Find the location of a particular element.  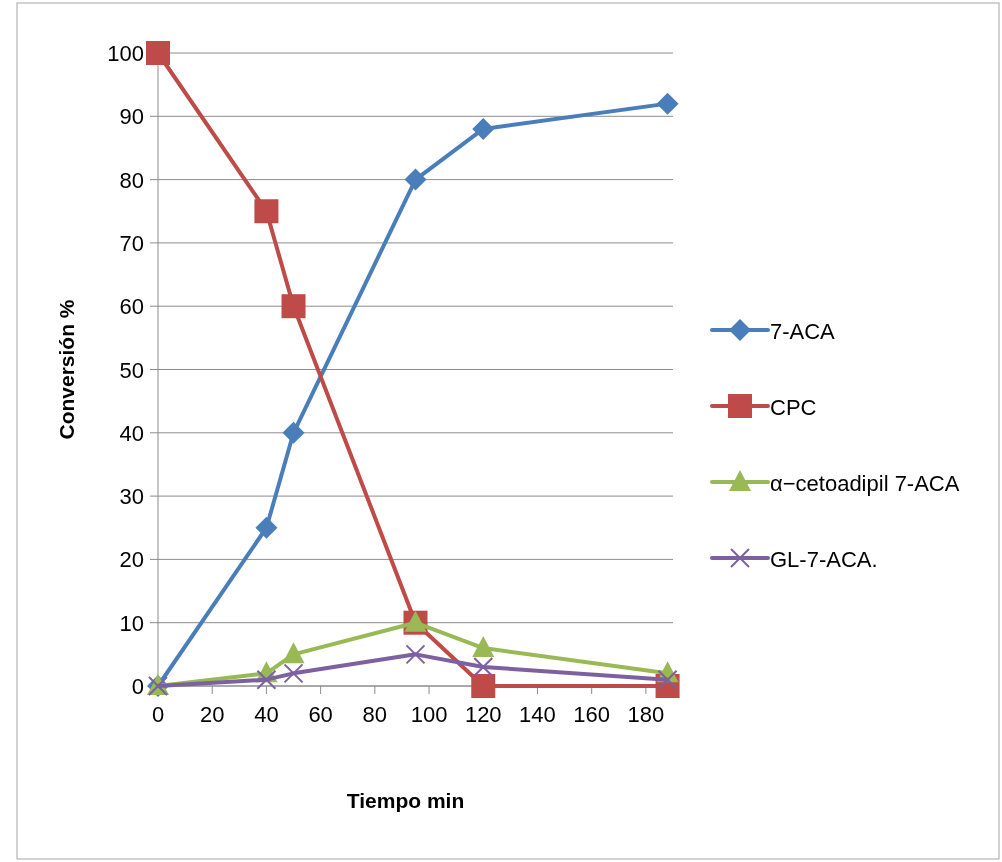

y-tick-label: 100 is located at coordinates (125, 53).